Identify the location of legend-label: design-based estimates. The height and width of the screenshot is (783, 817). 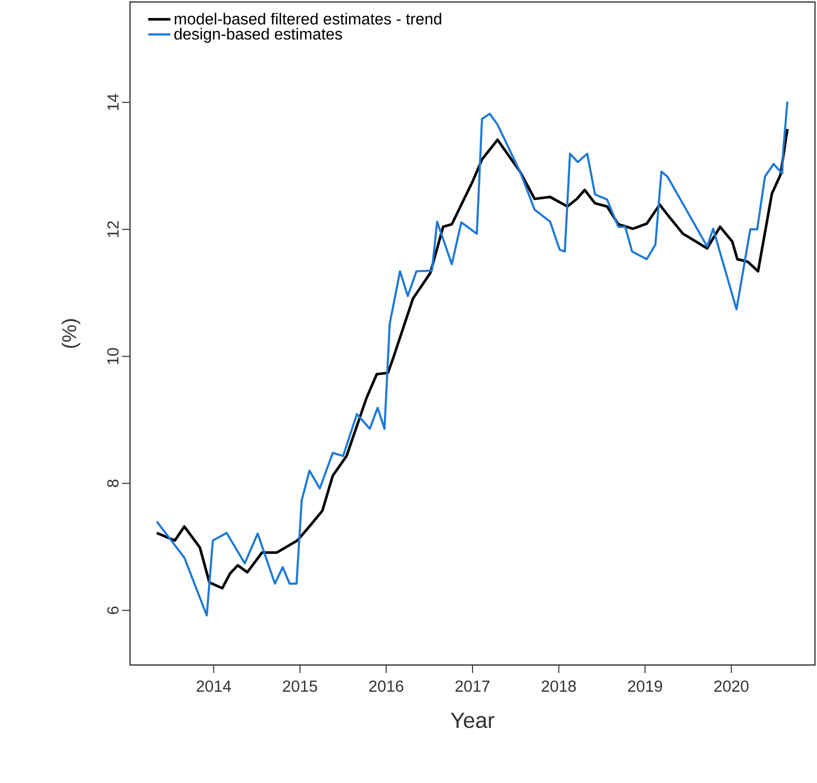
(258, 35).